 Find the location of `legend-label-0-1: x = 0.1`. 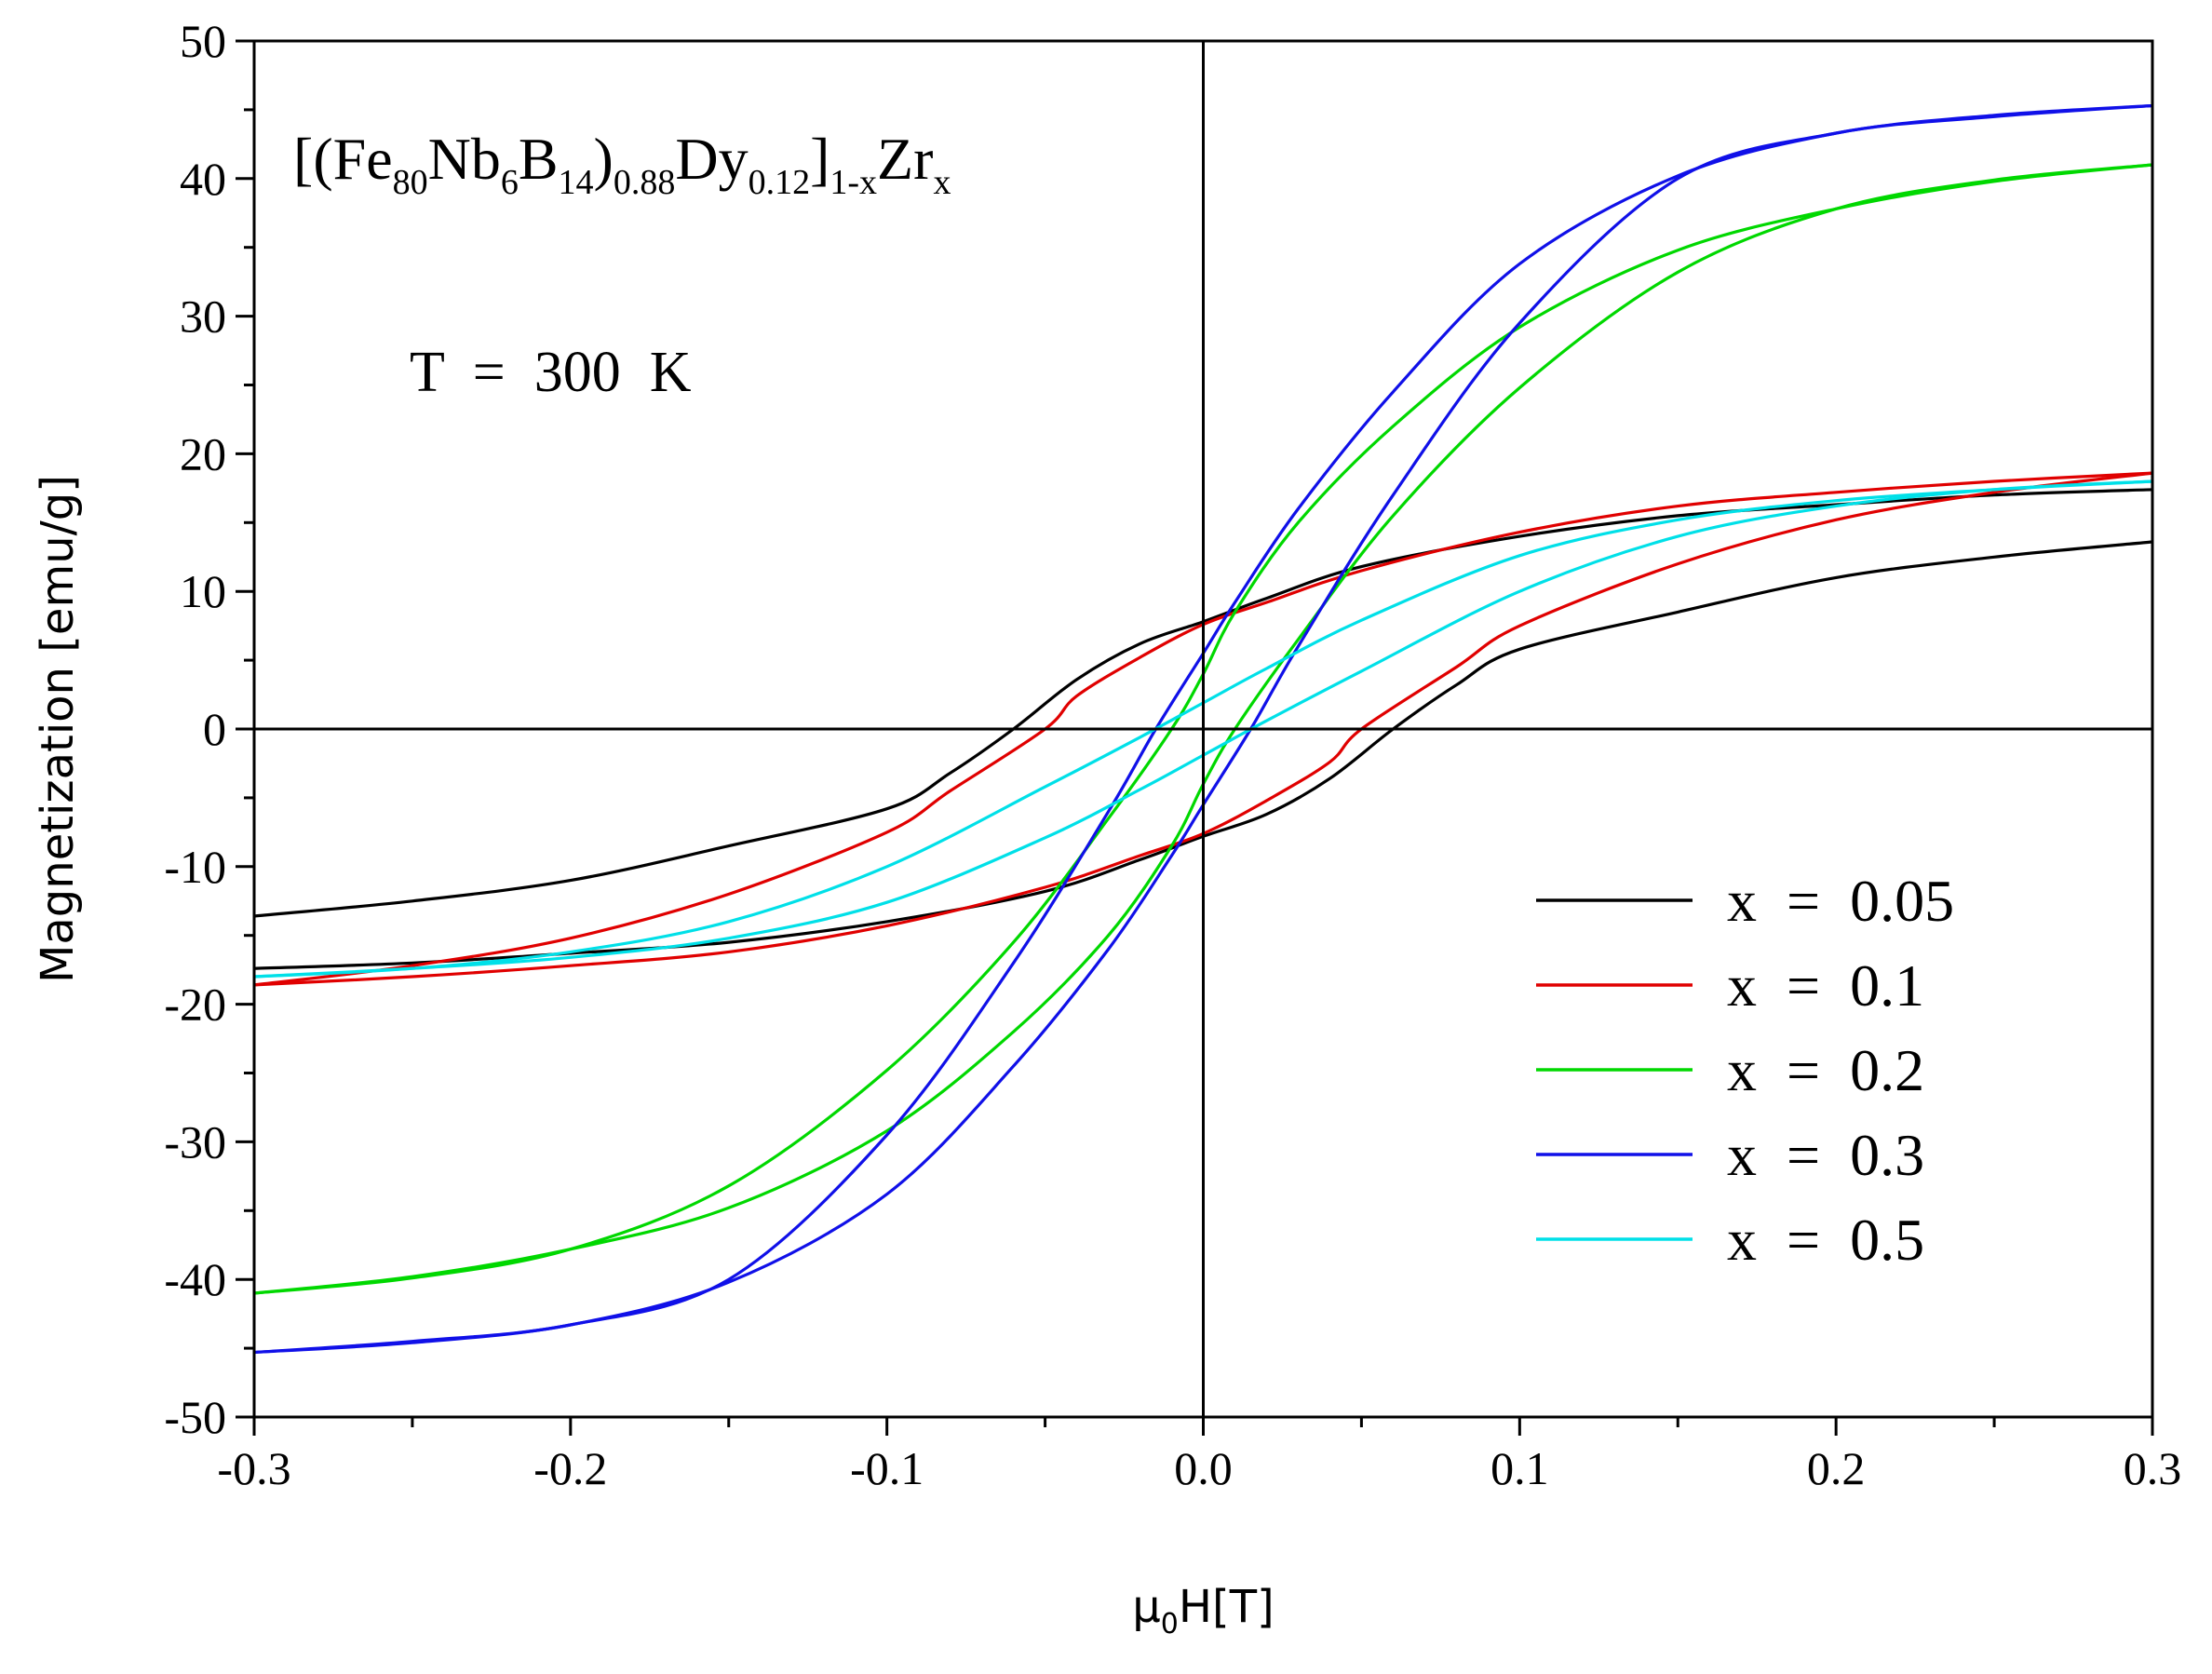

legend-label-0-1: x = 0.1 is located at coordinates (1825, 985).